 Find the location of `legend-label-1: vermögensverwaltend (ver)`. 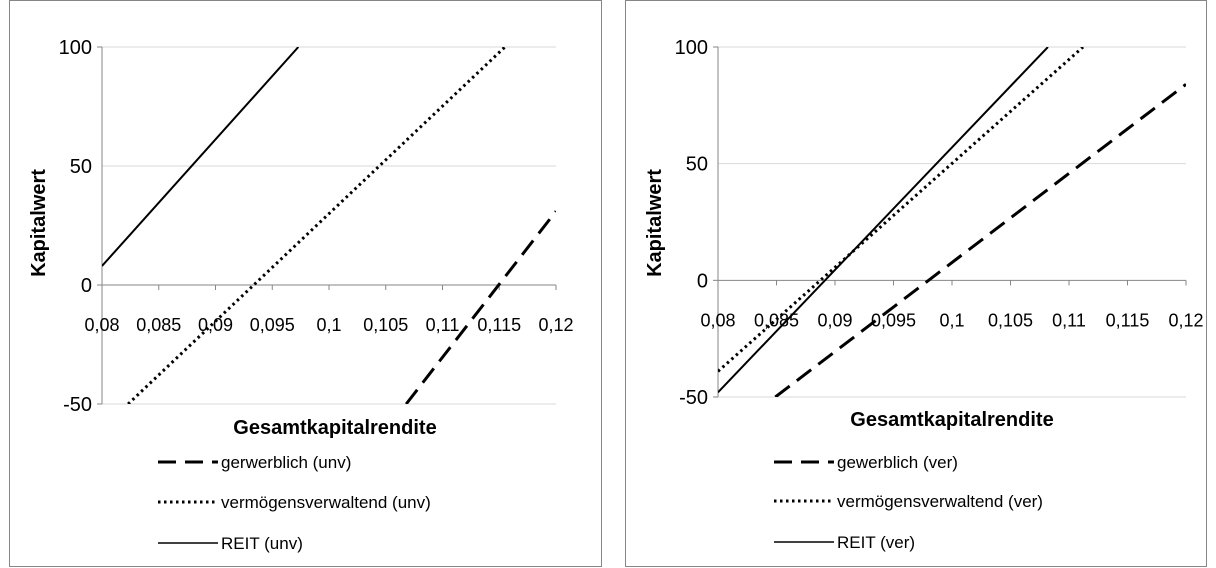

legend-label-1: vermögensverwaltend (ver) is located at coordinates (940, 501).